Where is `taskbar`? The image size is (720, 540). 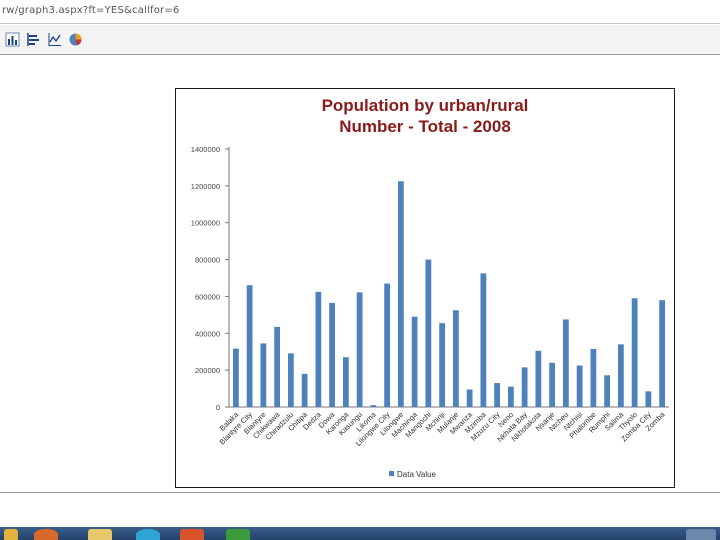 taskbar is located at coordinates (360, 533).